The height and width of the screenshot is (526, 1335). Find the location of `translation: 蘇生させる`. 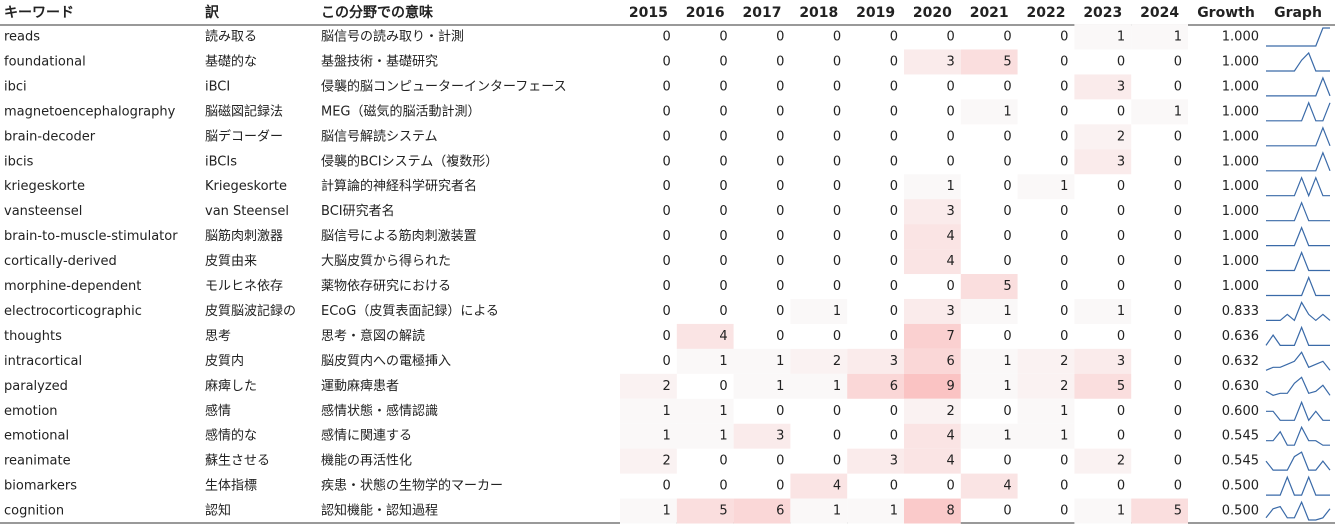

translation: 蘇生させる is located at coordinates (237, 461).